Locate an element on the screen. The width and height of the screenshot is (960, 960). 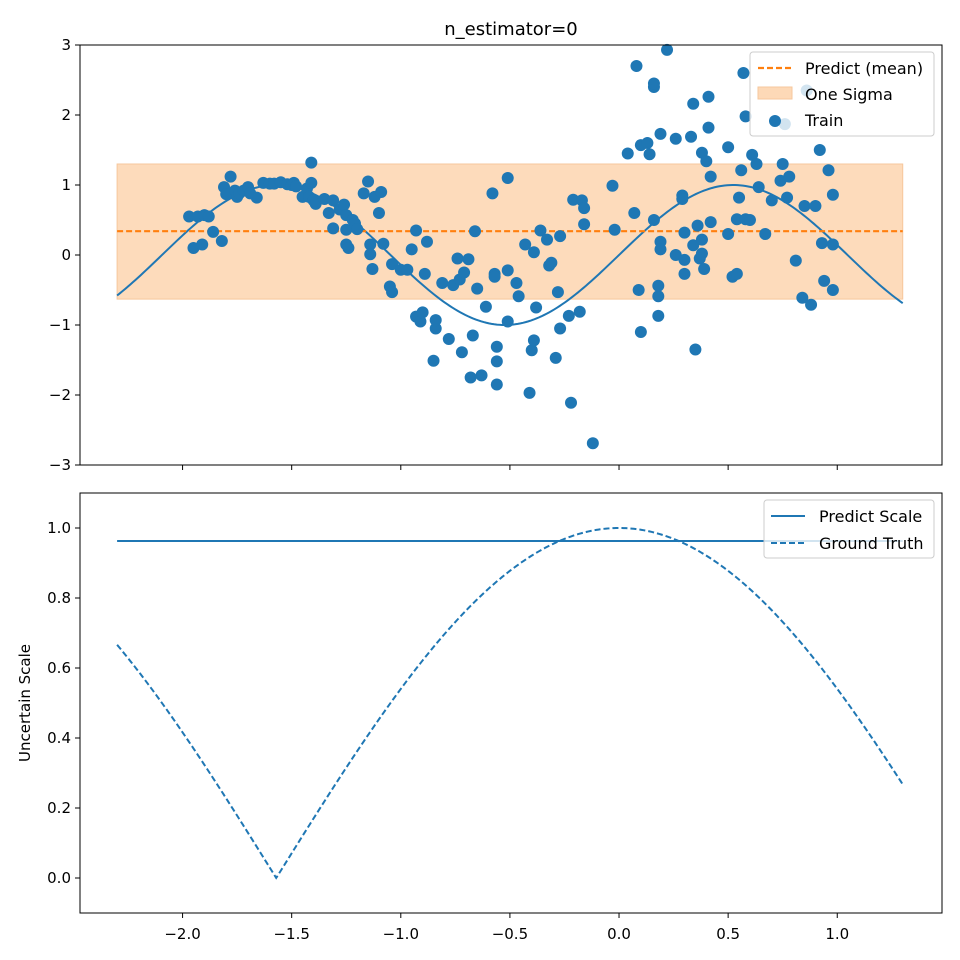
top-chart-title: n_estimator=0 is located at coordinates (511, 29).